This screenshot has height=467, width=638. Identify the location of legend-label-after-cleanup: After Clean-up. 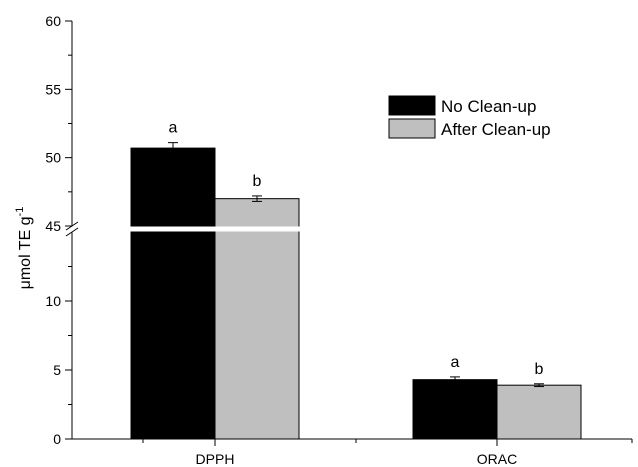
(496, 129).